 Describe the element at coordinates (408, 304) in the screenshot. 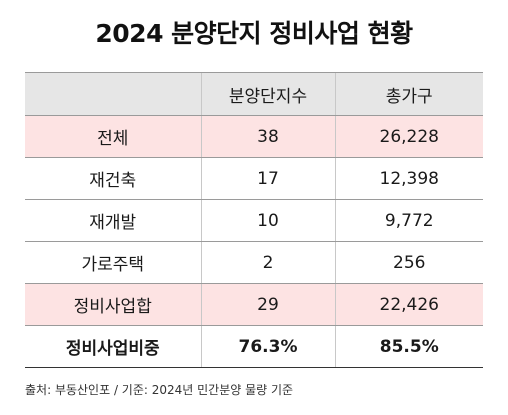

I see `household-count: 22,426` at that location.